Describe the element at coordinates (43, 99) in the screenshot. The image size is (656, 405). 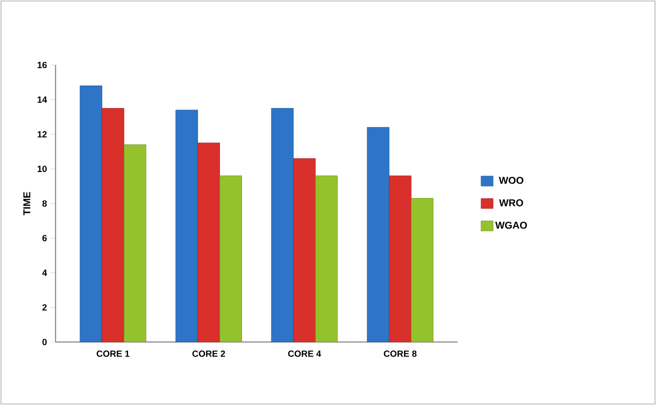
I see `y-tick-label: 14` at that location.